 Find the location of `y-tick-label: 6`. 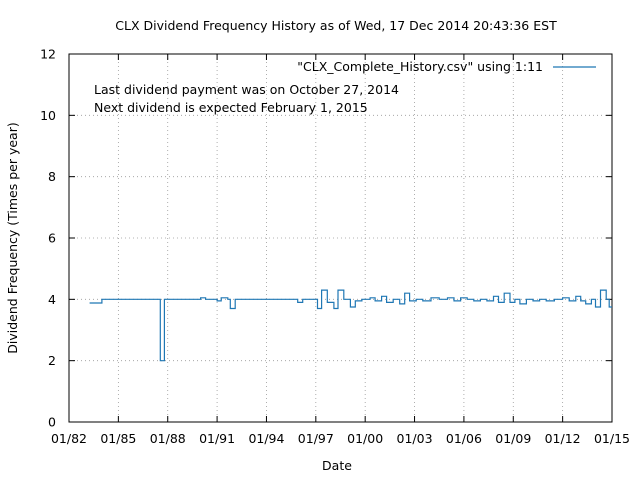

y-tick-label: 6 is located at coordinates (52, 238).